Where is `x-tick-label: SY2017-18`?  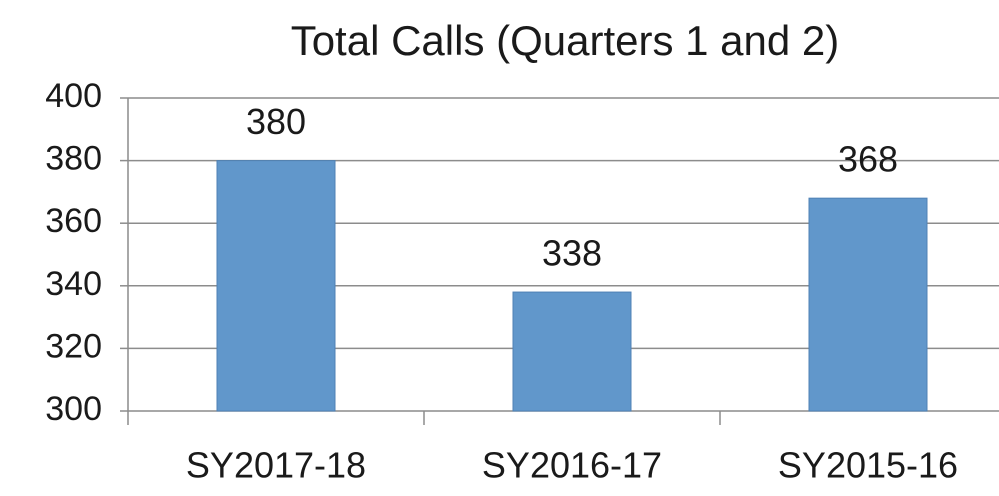
x-tick-label: SY2017-18 is located at coordinates (276, 465).